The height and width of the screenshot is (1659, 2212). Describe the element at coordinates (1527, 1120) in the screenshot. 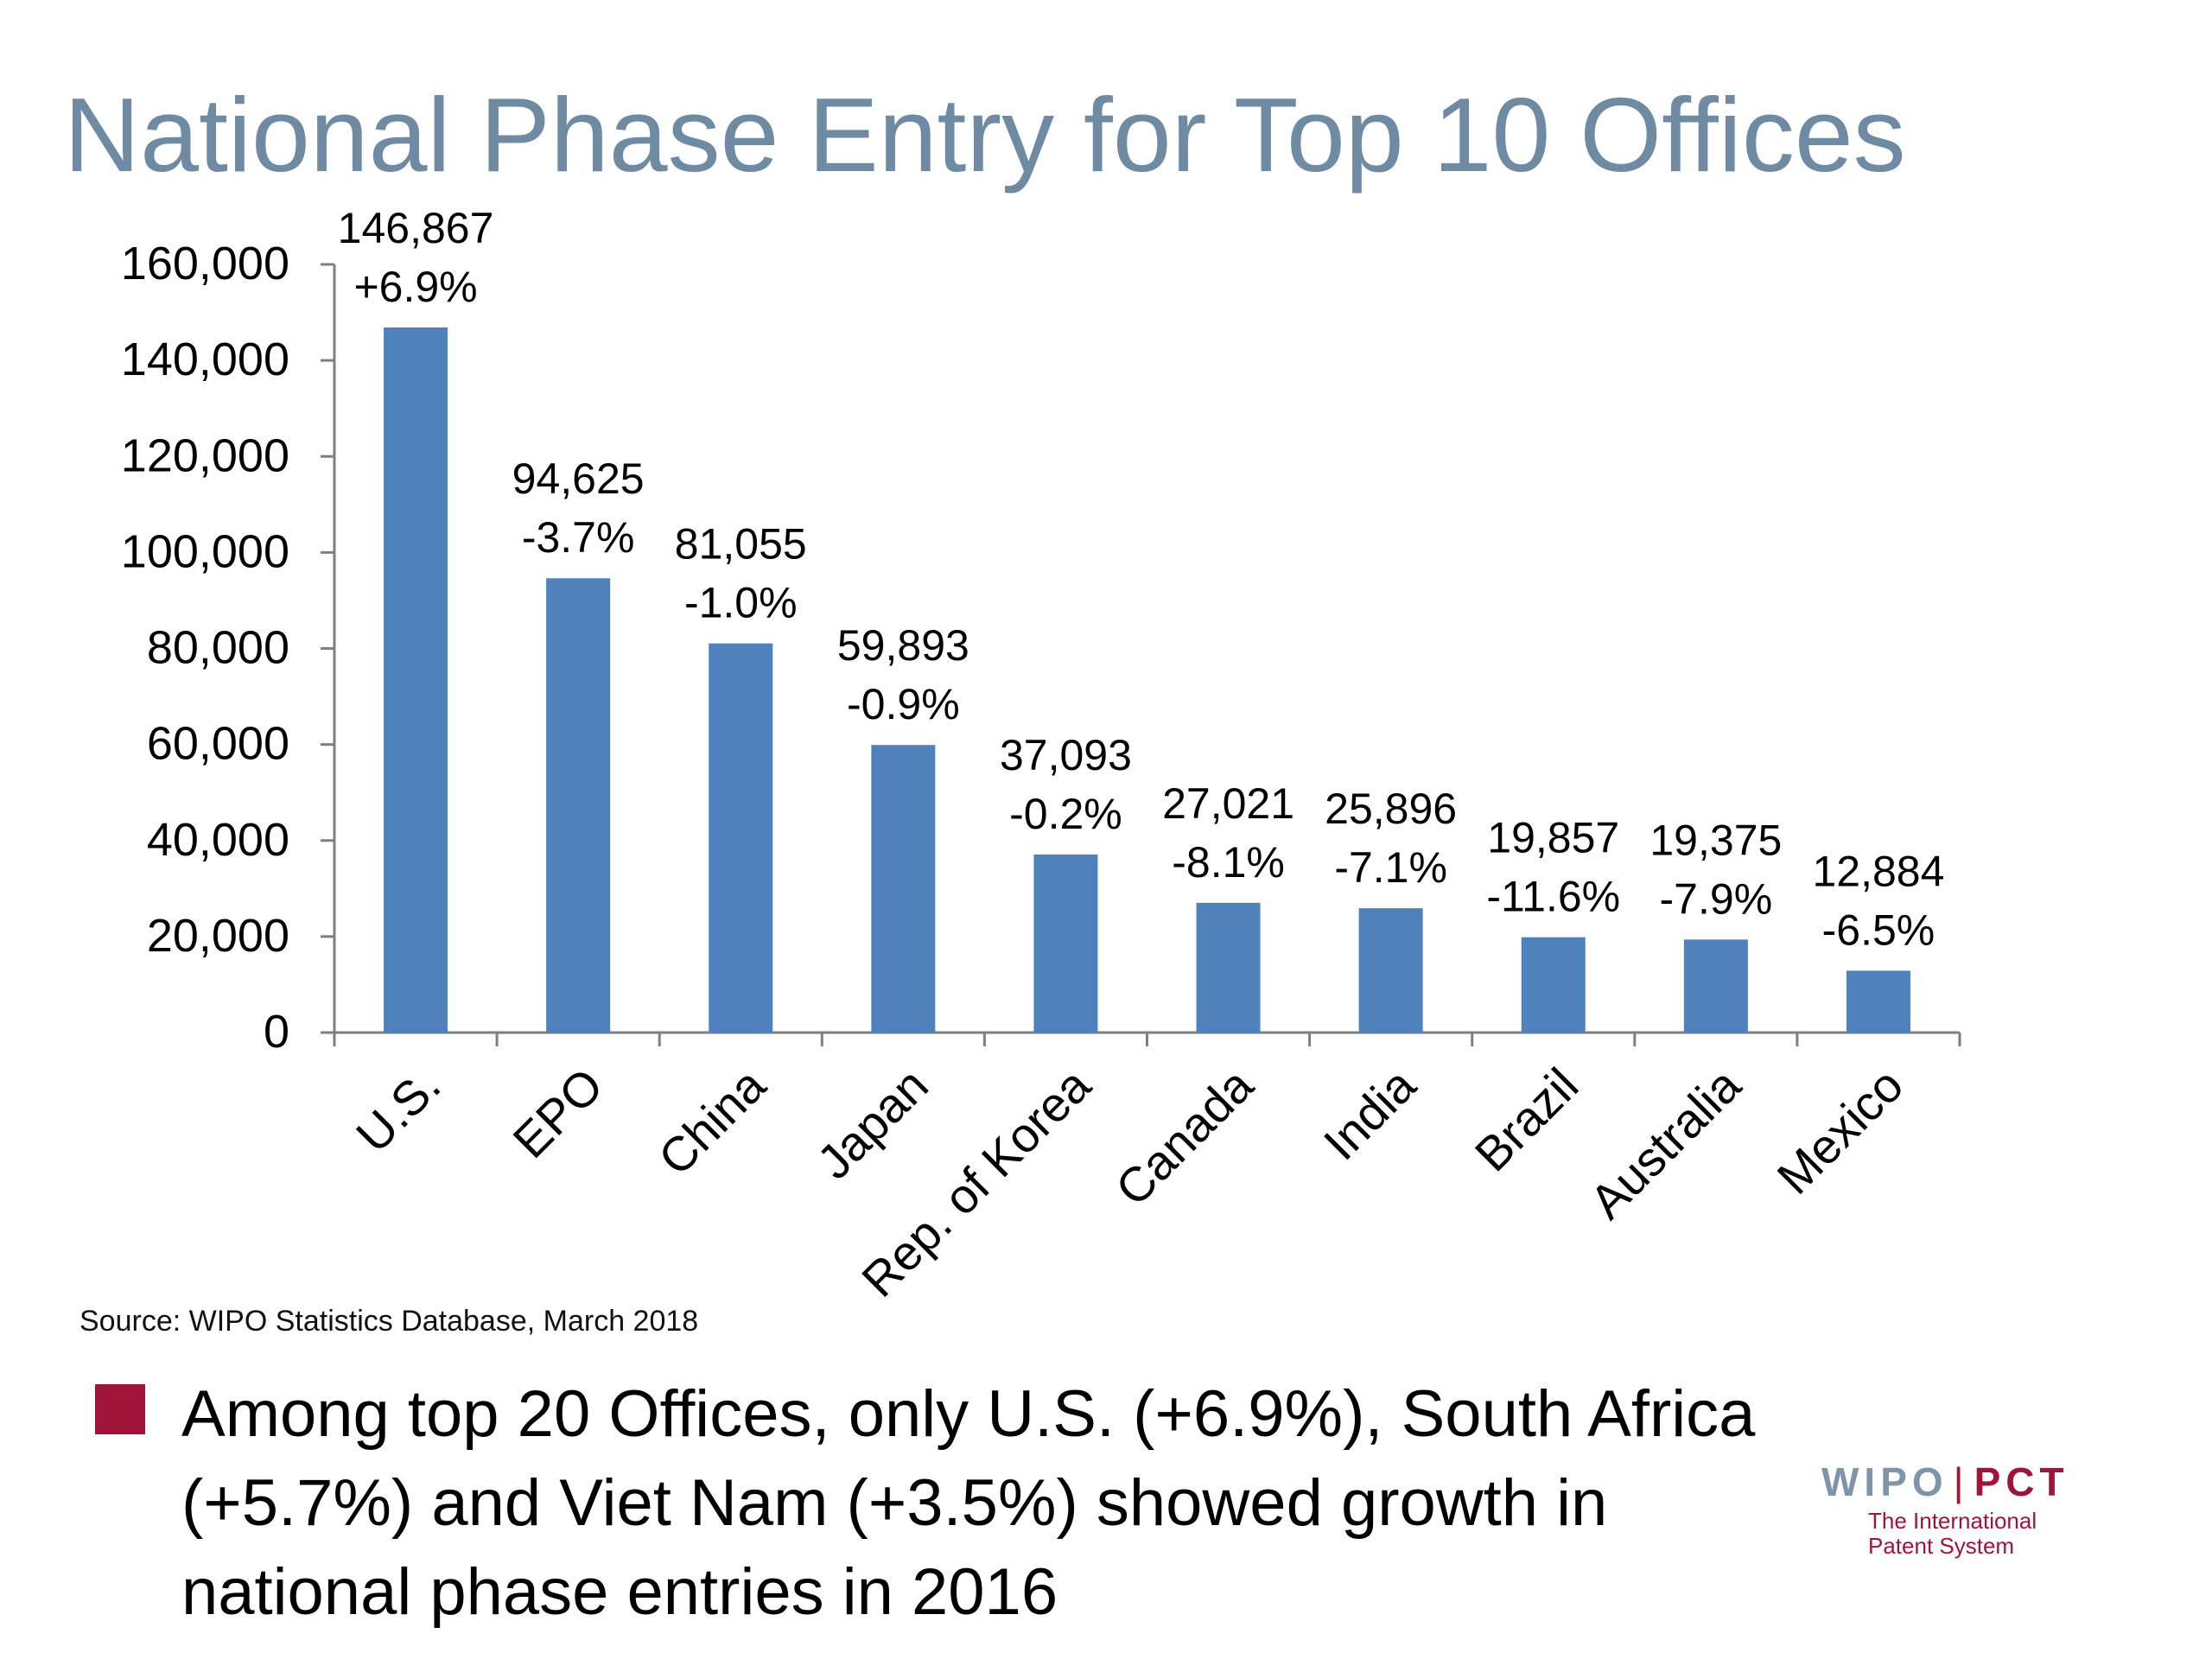

I see `category-label: Brazil` at that location.